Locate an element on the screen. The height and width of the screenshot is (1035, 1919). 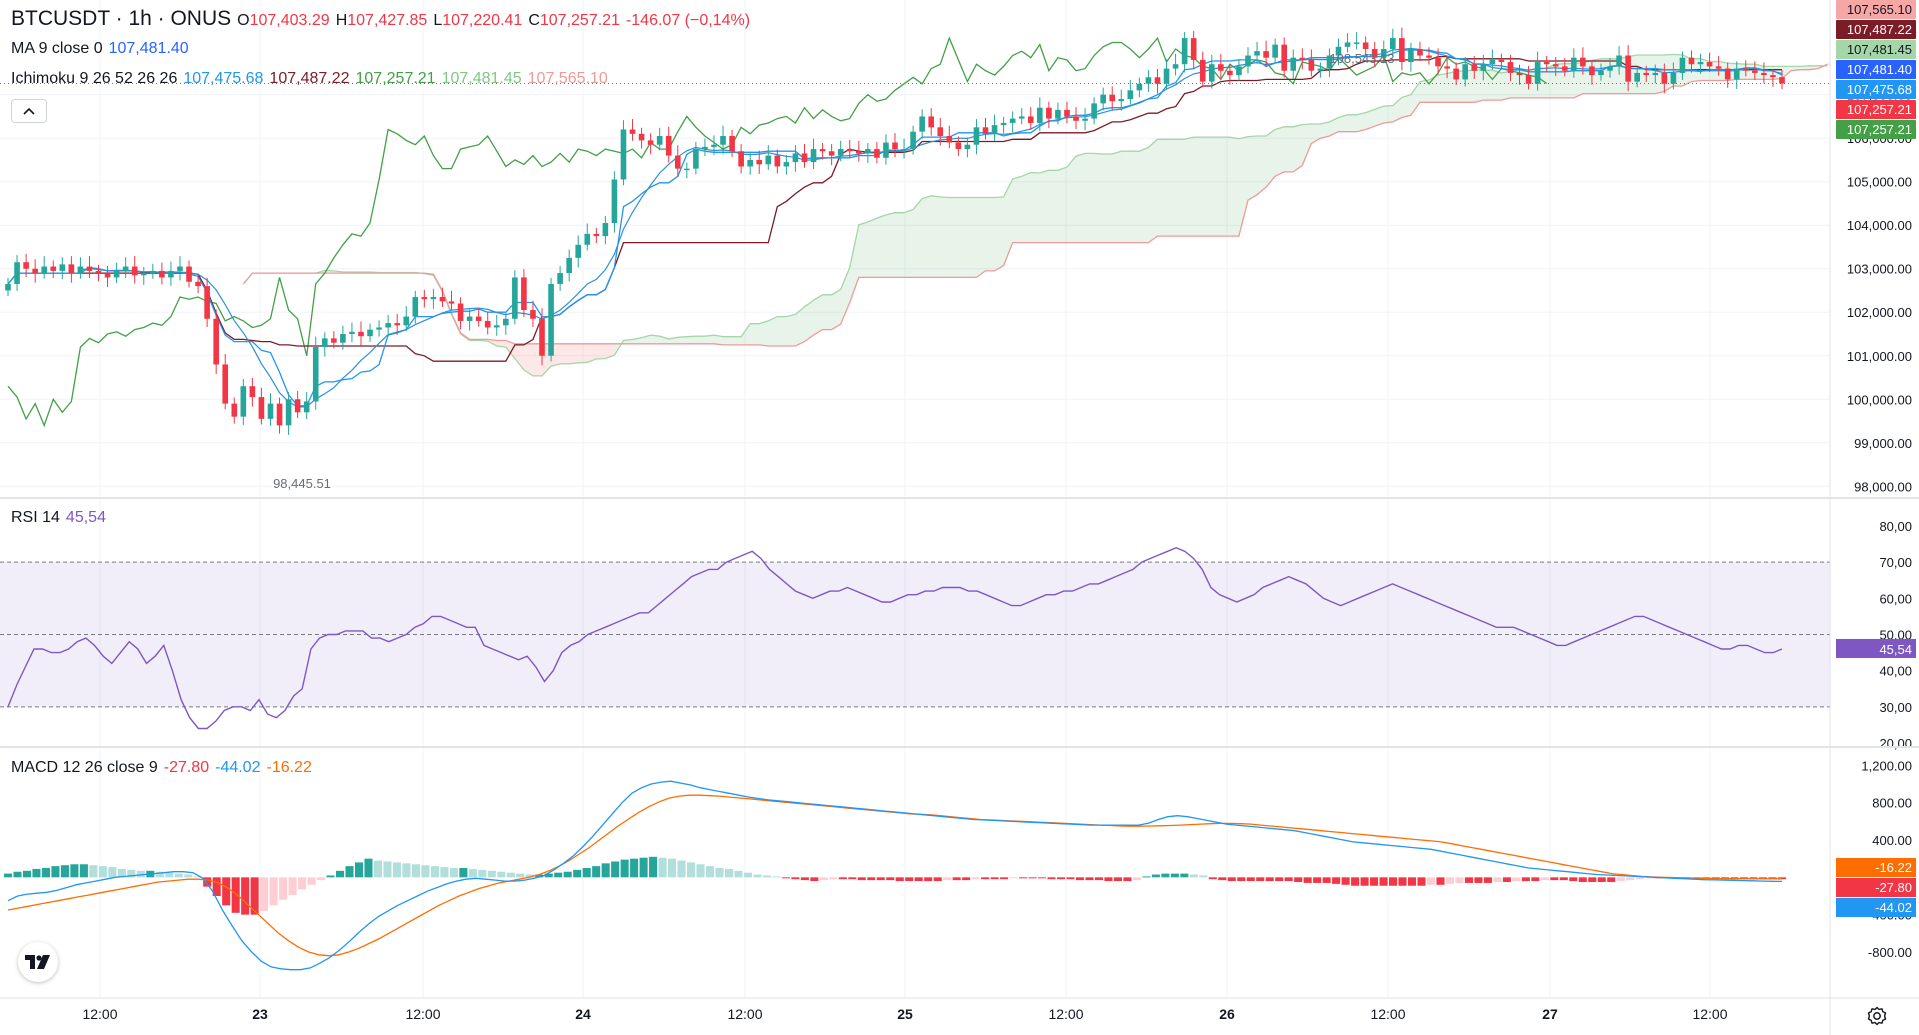
tradingview-logo is located at coordinates (38, 962).